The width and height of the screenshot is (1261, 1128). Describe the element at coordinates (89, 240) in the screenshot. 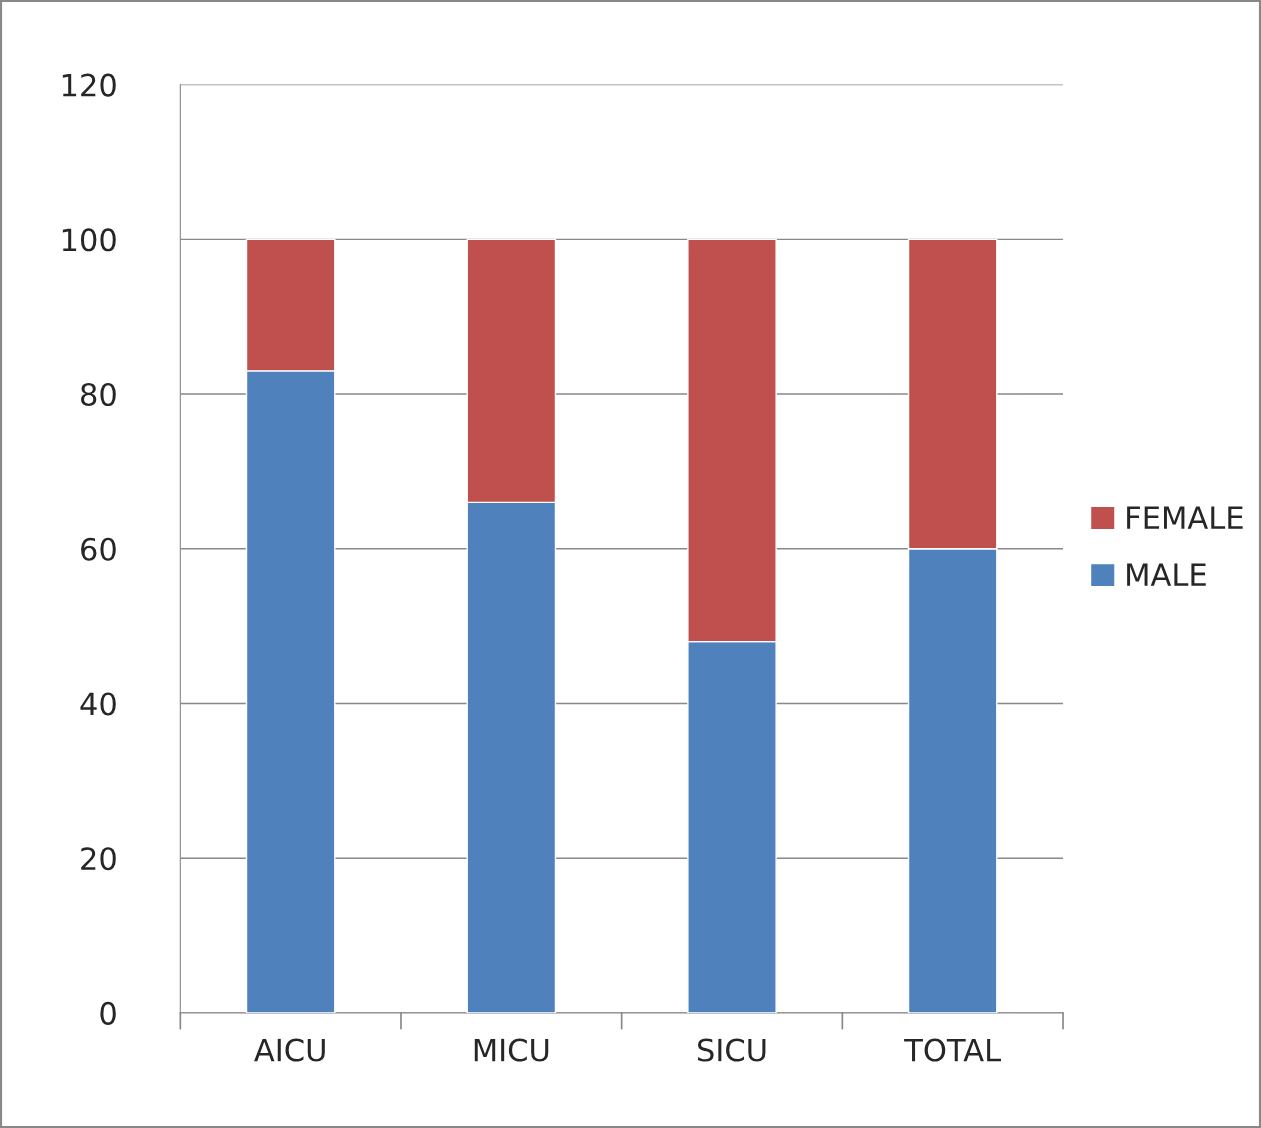

I see `y-tick-label: 100` at that location.